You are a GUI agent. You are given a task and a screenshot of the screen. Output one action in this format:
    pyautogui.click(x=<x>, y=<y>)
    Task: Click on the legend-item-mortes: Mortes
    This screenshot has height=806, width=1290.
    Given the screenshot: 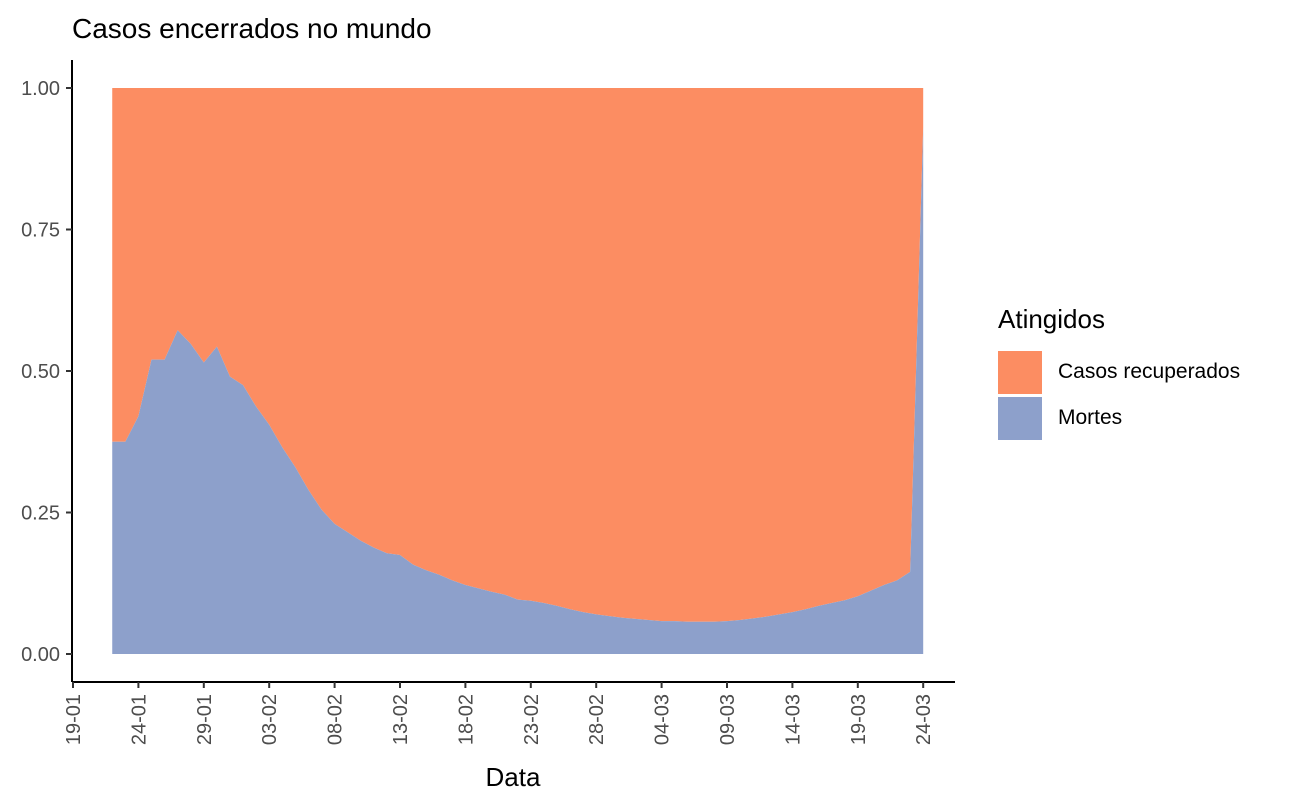 What is the action you would take?
    pyautogui.click(x=1119, y=418)
    